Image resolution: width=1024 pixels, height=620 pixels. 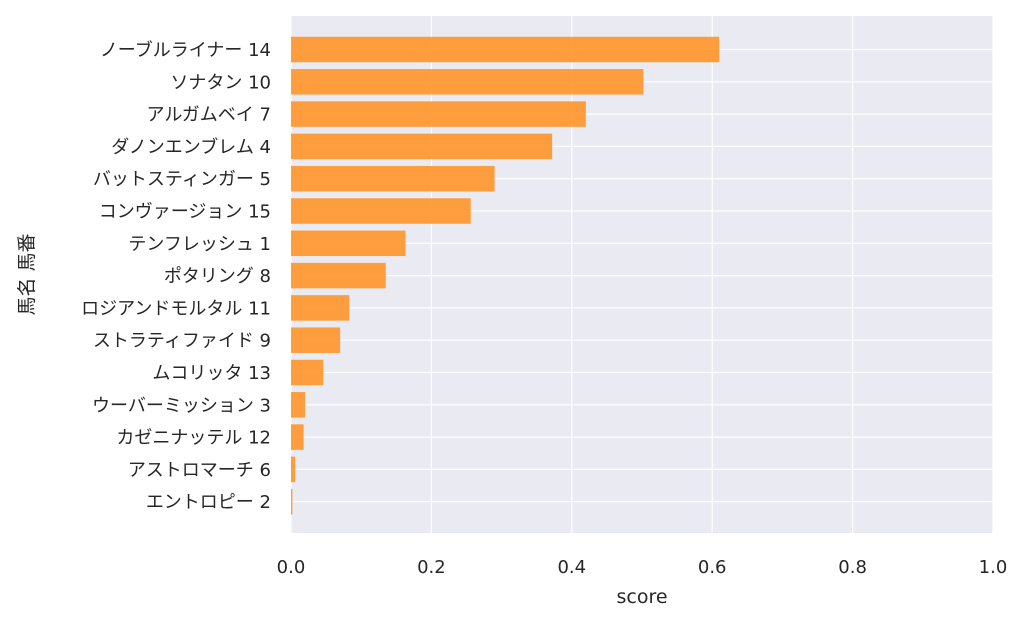 What do you see at coordinates (852, 567) in the screenshot?
I see `x-tick-label: 0.8` at bounding box center [852, 567].